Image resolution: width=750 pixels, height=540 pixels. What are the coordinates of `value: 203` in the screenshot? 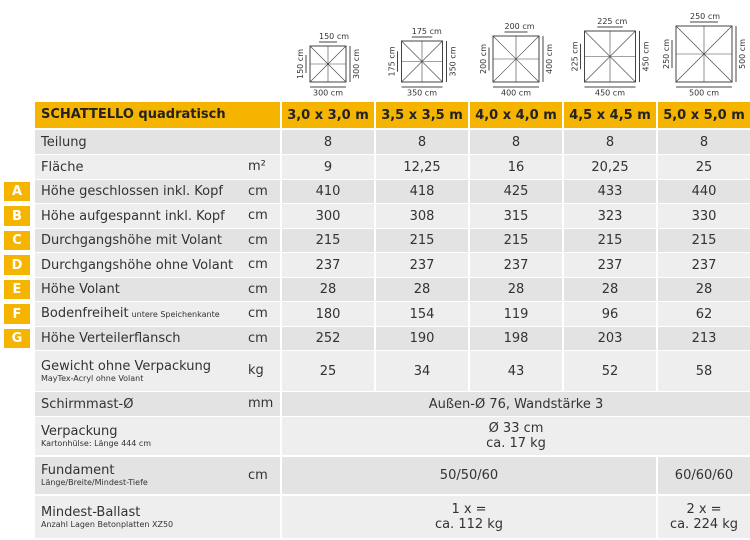 It's located at (610, 338).